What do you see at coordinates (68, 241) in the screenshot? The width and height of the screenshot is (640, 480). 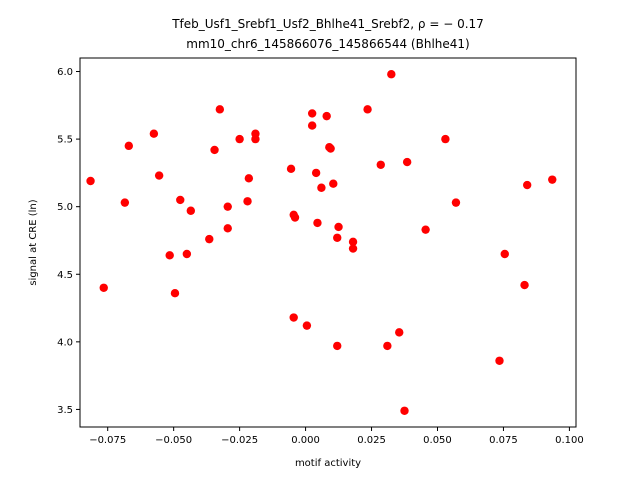 I see `y-axis: 3.5 4.0 4.5 5.0 5.5 6.0` at bounding box center [68, 241].